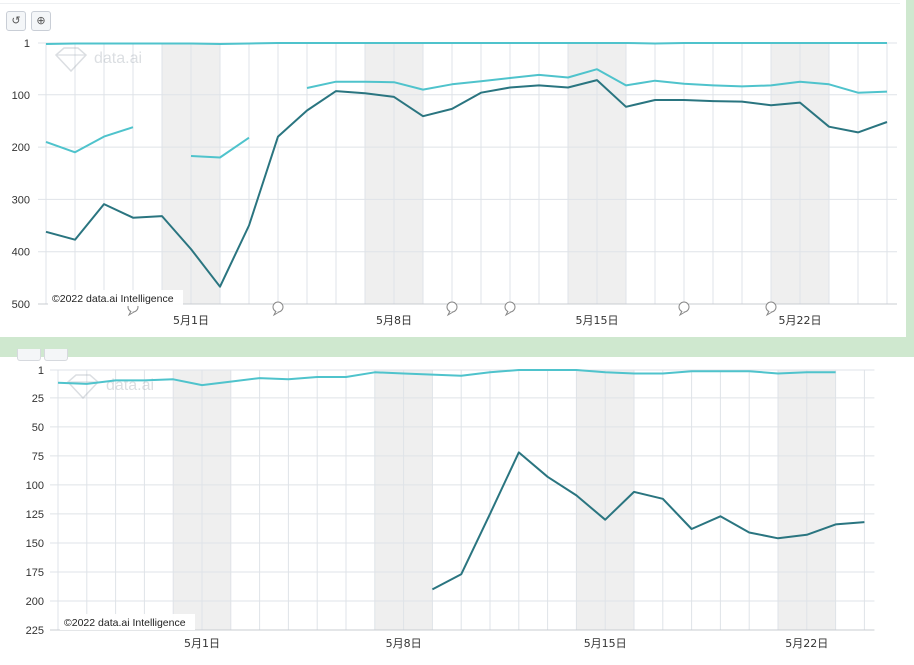  Describe the element at coordinates (28, 21) in the screenshot. I see `chart-toolbar: ↺ ⊕` at that location.